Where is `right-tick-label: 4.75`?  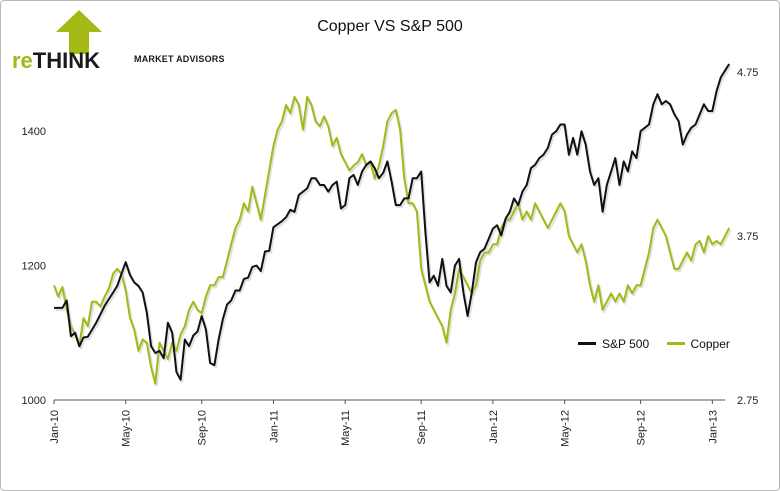 right-tick-label: 4.75 is located at coordinates (747, 73).